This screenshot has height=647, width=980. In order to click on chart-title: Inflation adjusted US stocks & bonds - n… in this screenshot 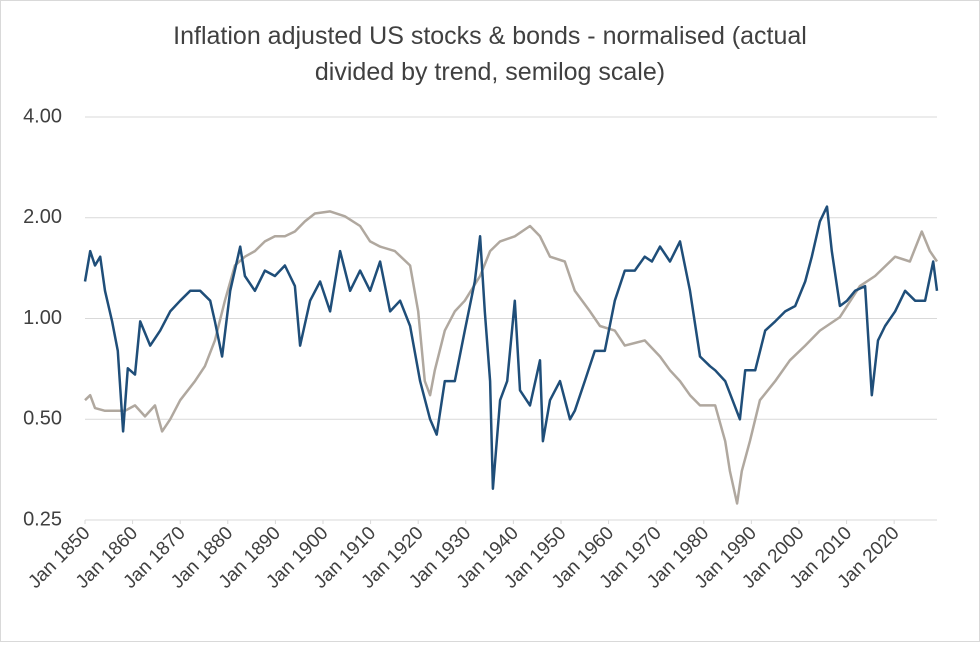, I will do `click(490, 36)`.